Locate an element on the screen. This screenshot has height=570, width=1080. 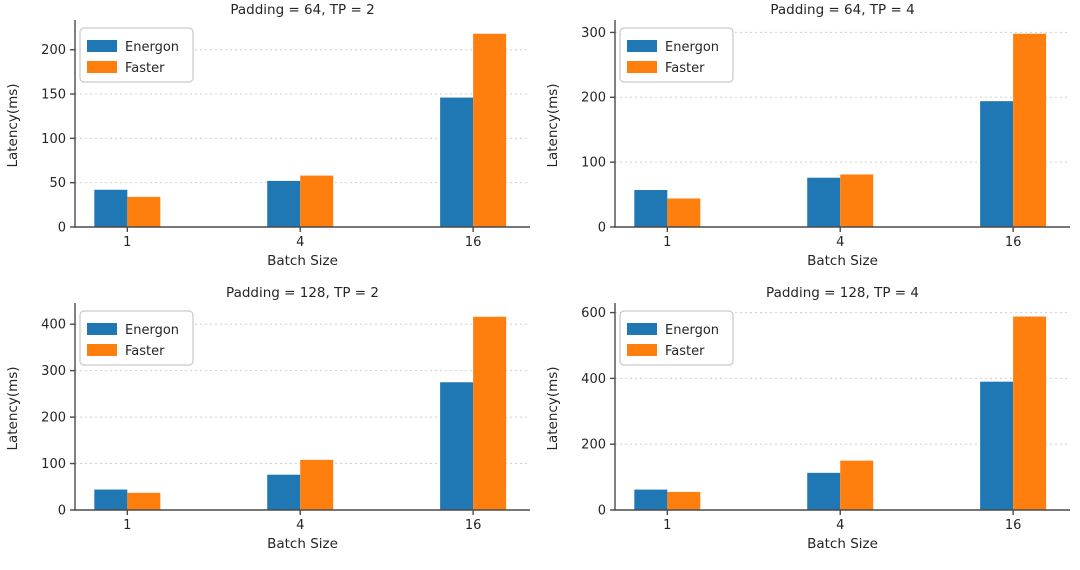
chart-title: Padding = 64, TP = 2 is located at coordinates (302, 10).